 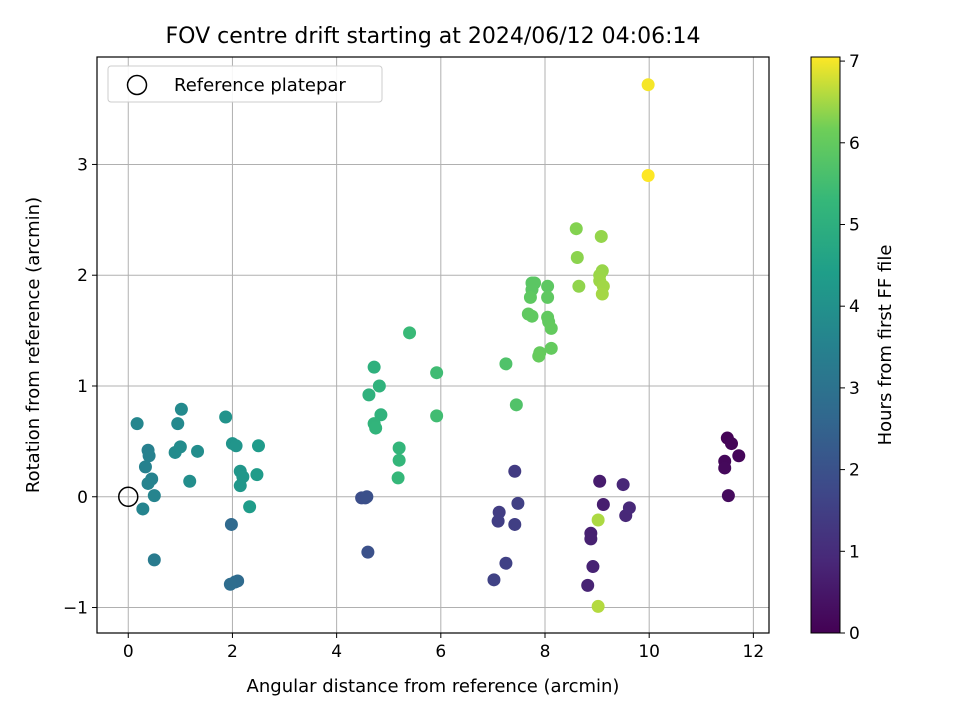 What do you see at coordinates (854, 225) in the screenshot?
I see `colorbar-tick-label: 5` at bounding box center [854, 225].